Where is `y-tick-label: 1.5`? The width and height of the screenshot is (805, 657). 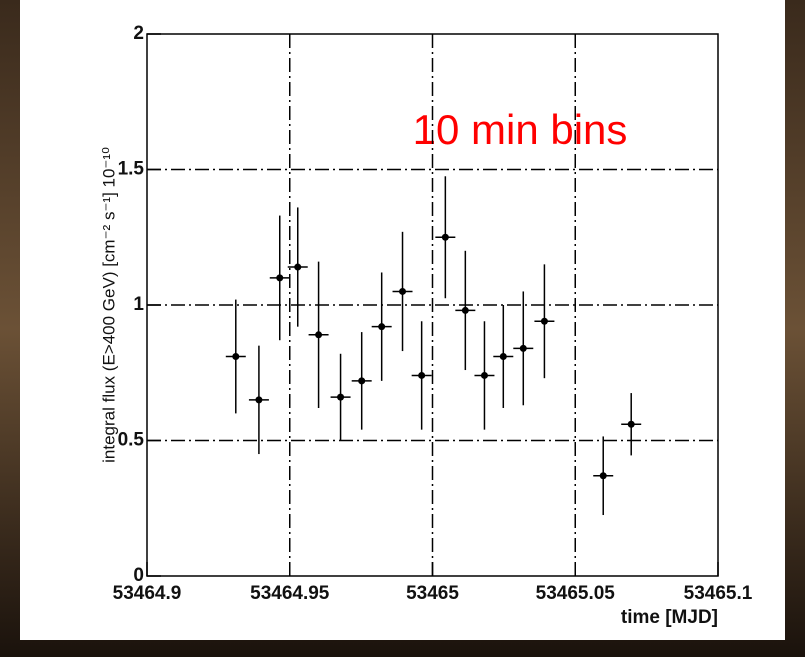 y-tick-label: 1.5 is located at coordinates (131, 169).